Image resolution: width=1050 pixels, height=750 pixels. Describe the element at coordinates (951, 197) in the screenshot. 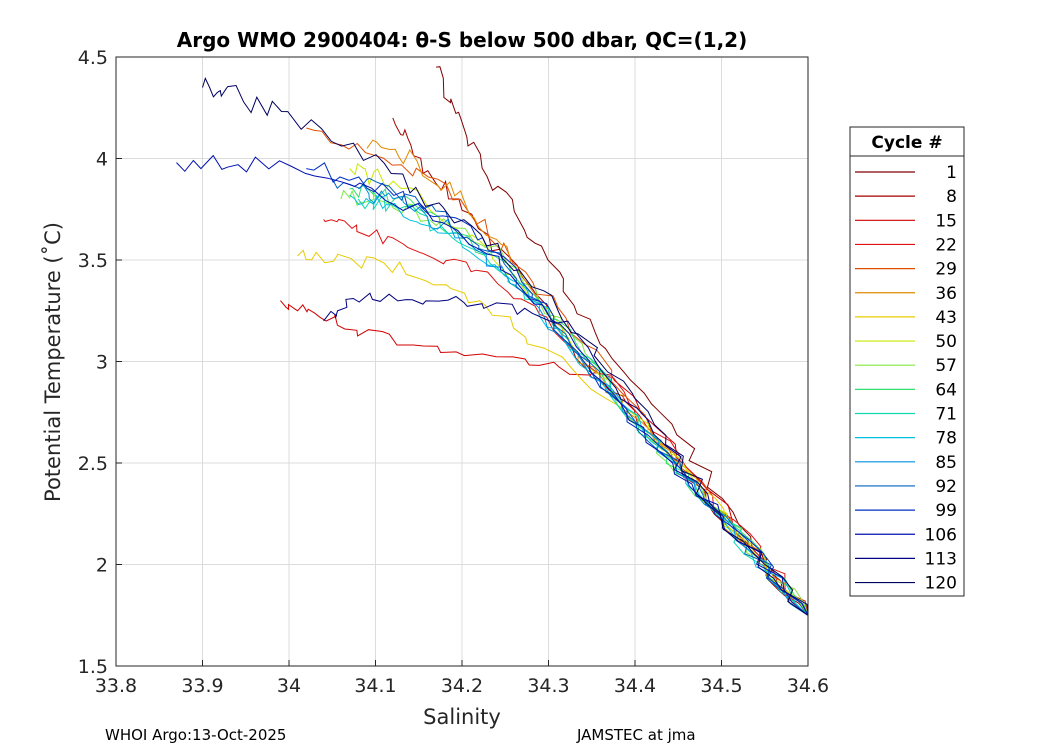

I see `legend-label-8: 8` at that location.